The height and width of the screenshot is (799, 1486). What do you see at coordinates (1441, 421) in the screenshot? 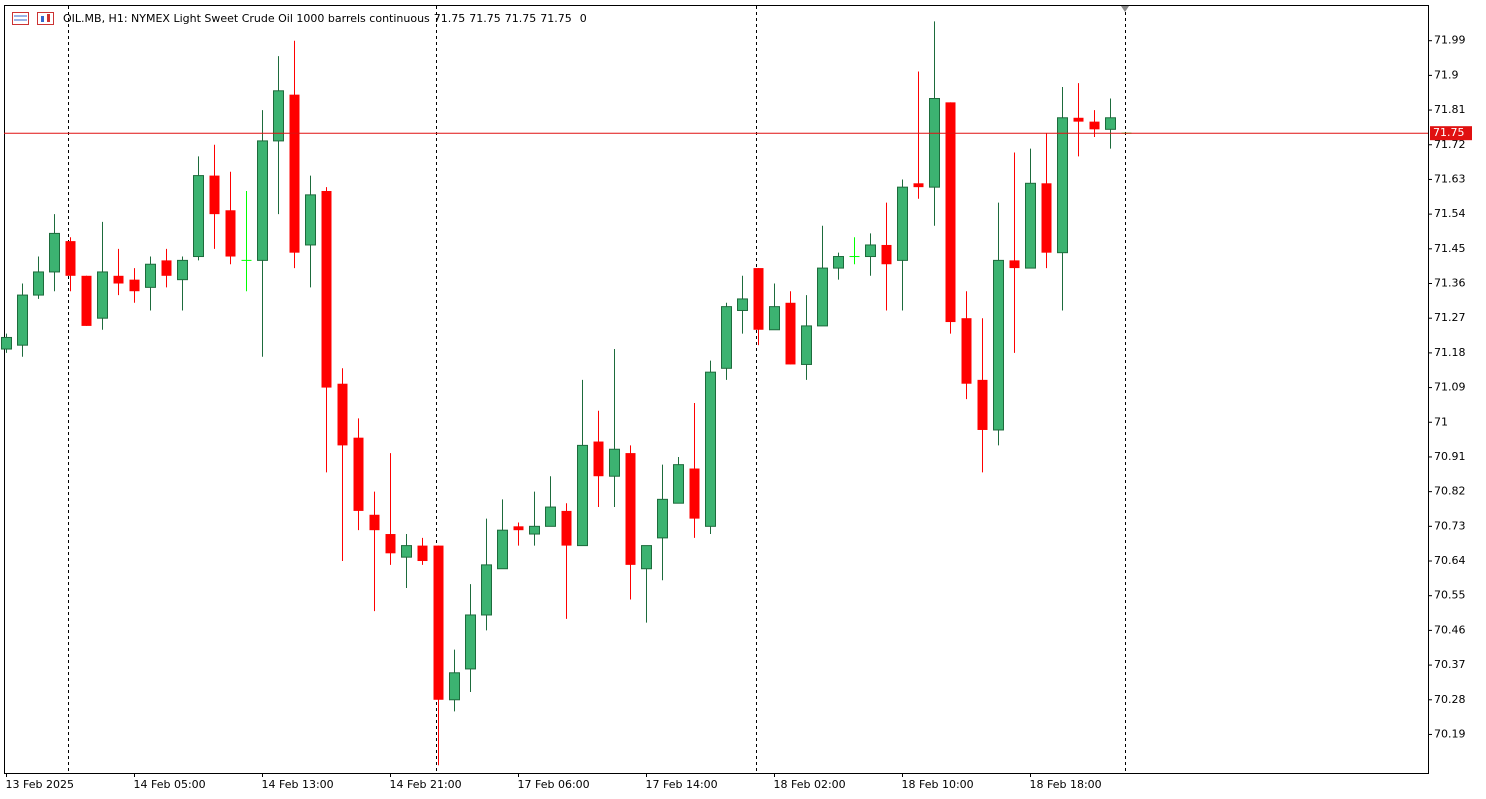
I see `y-tick-label: 71` at bounding box center [1441, 421].